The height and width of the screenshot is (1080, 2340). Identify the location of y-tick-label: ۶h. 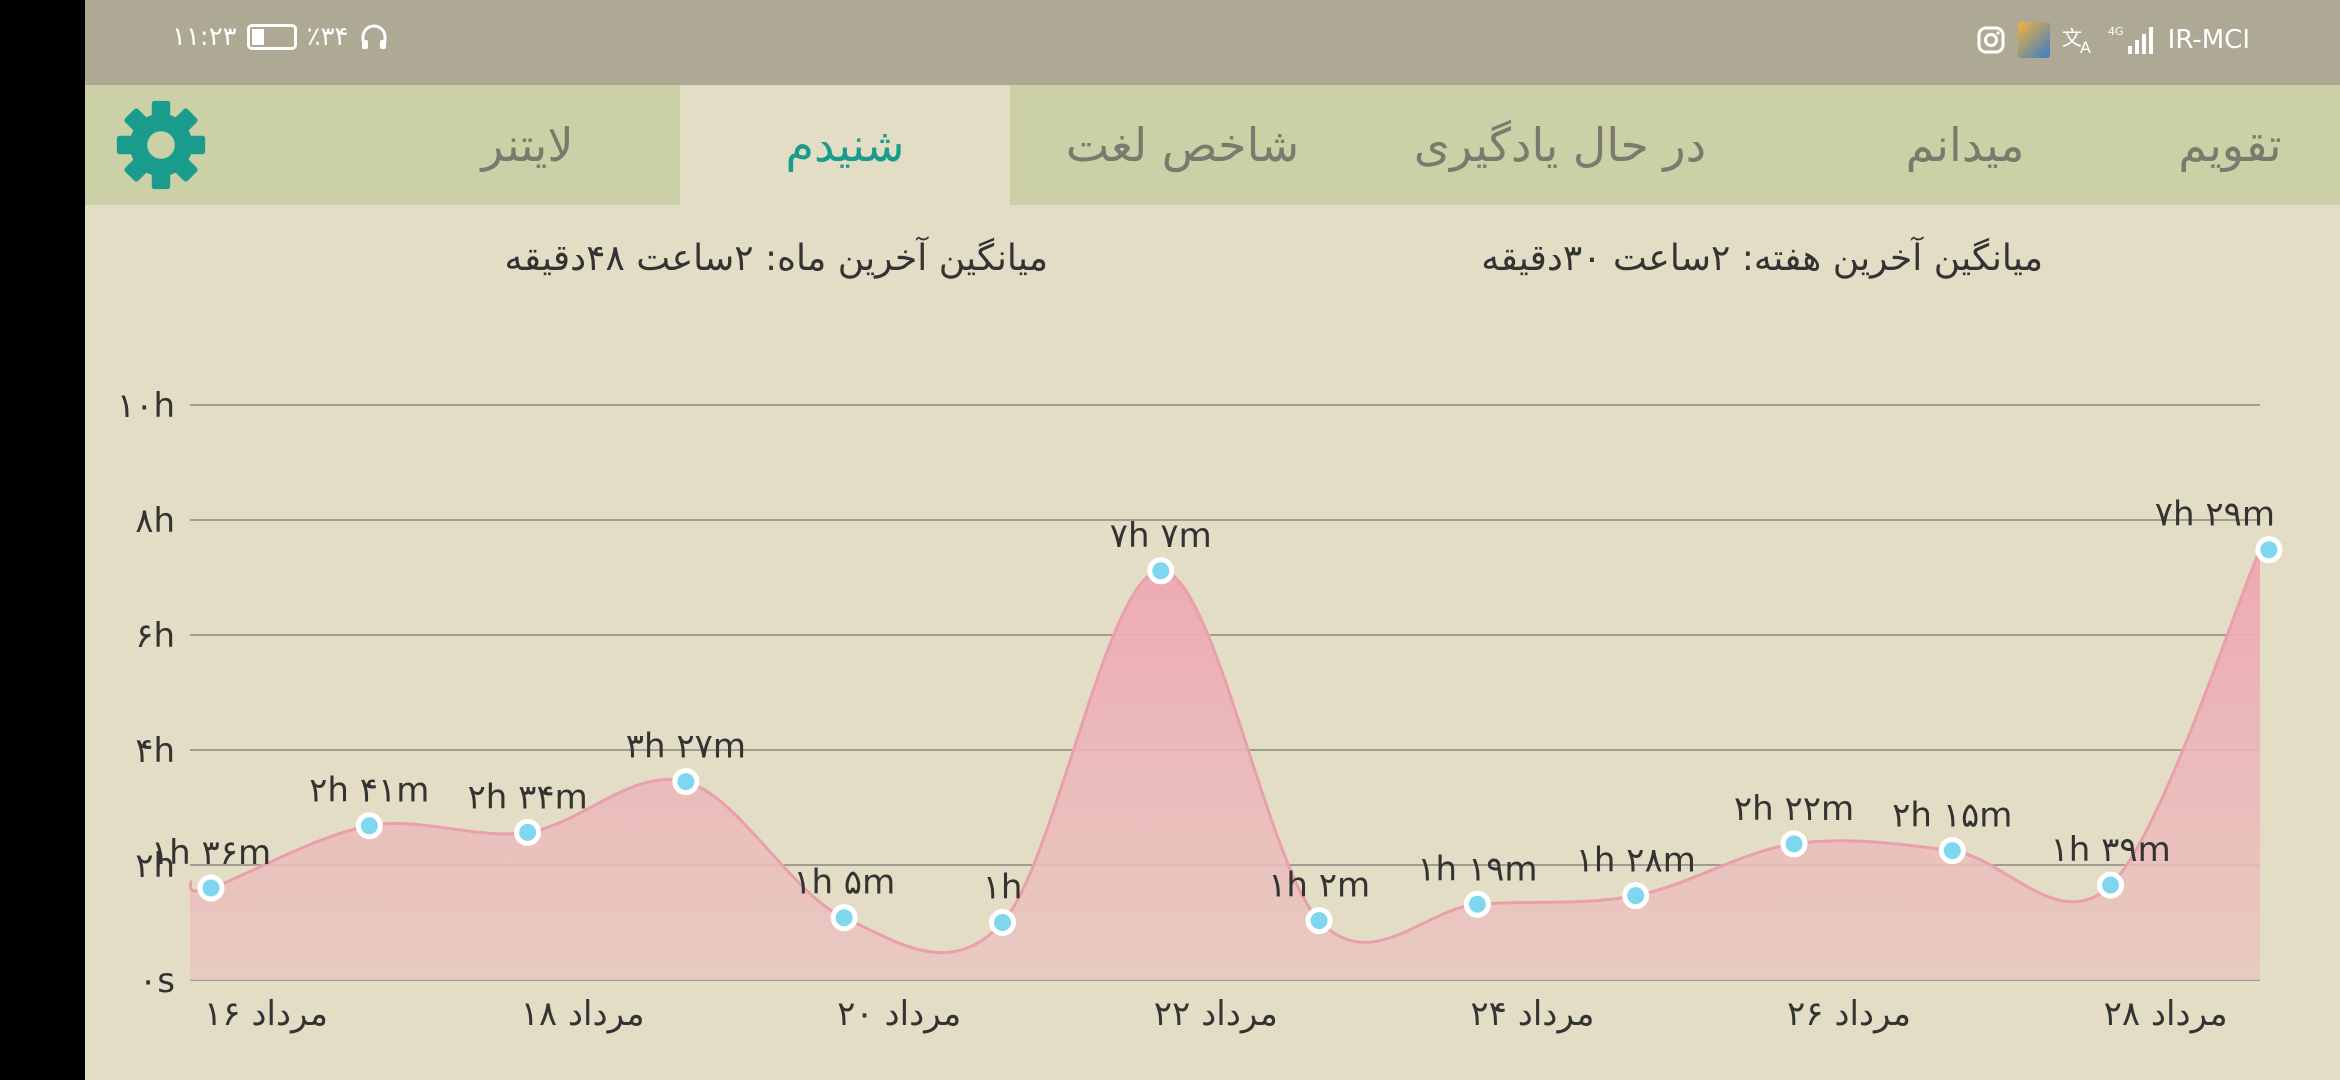
(155, 636).